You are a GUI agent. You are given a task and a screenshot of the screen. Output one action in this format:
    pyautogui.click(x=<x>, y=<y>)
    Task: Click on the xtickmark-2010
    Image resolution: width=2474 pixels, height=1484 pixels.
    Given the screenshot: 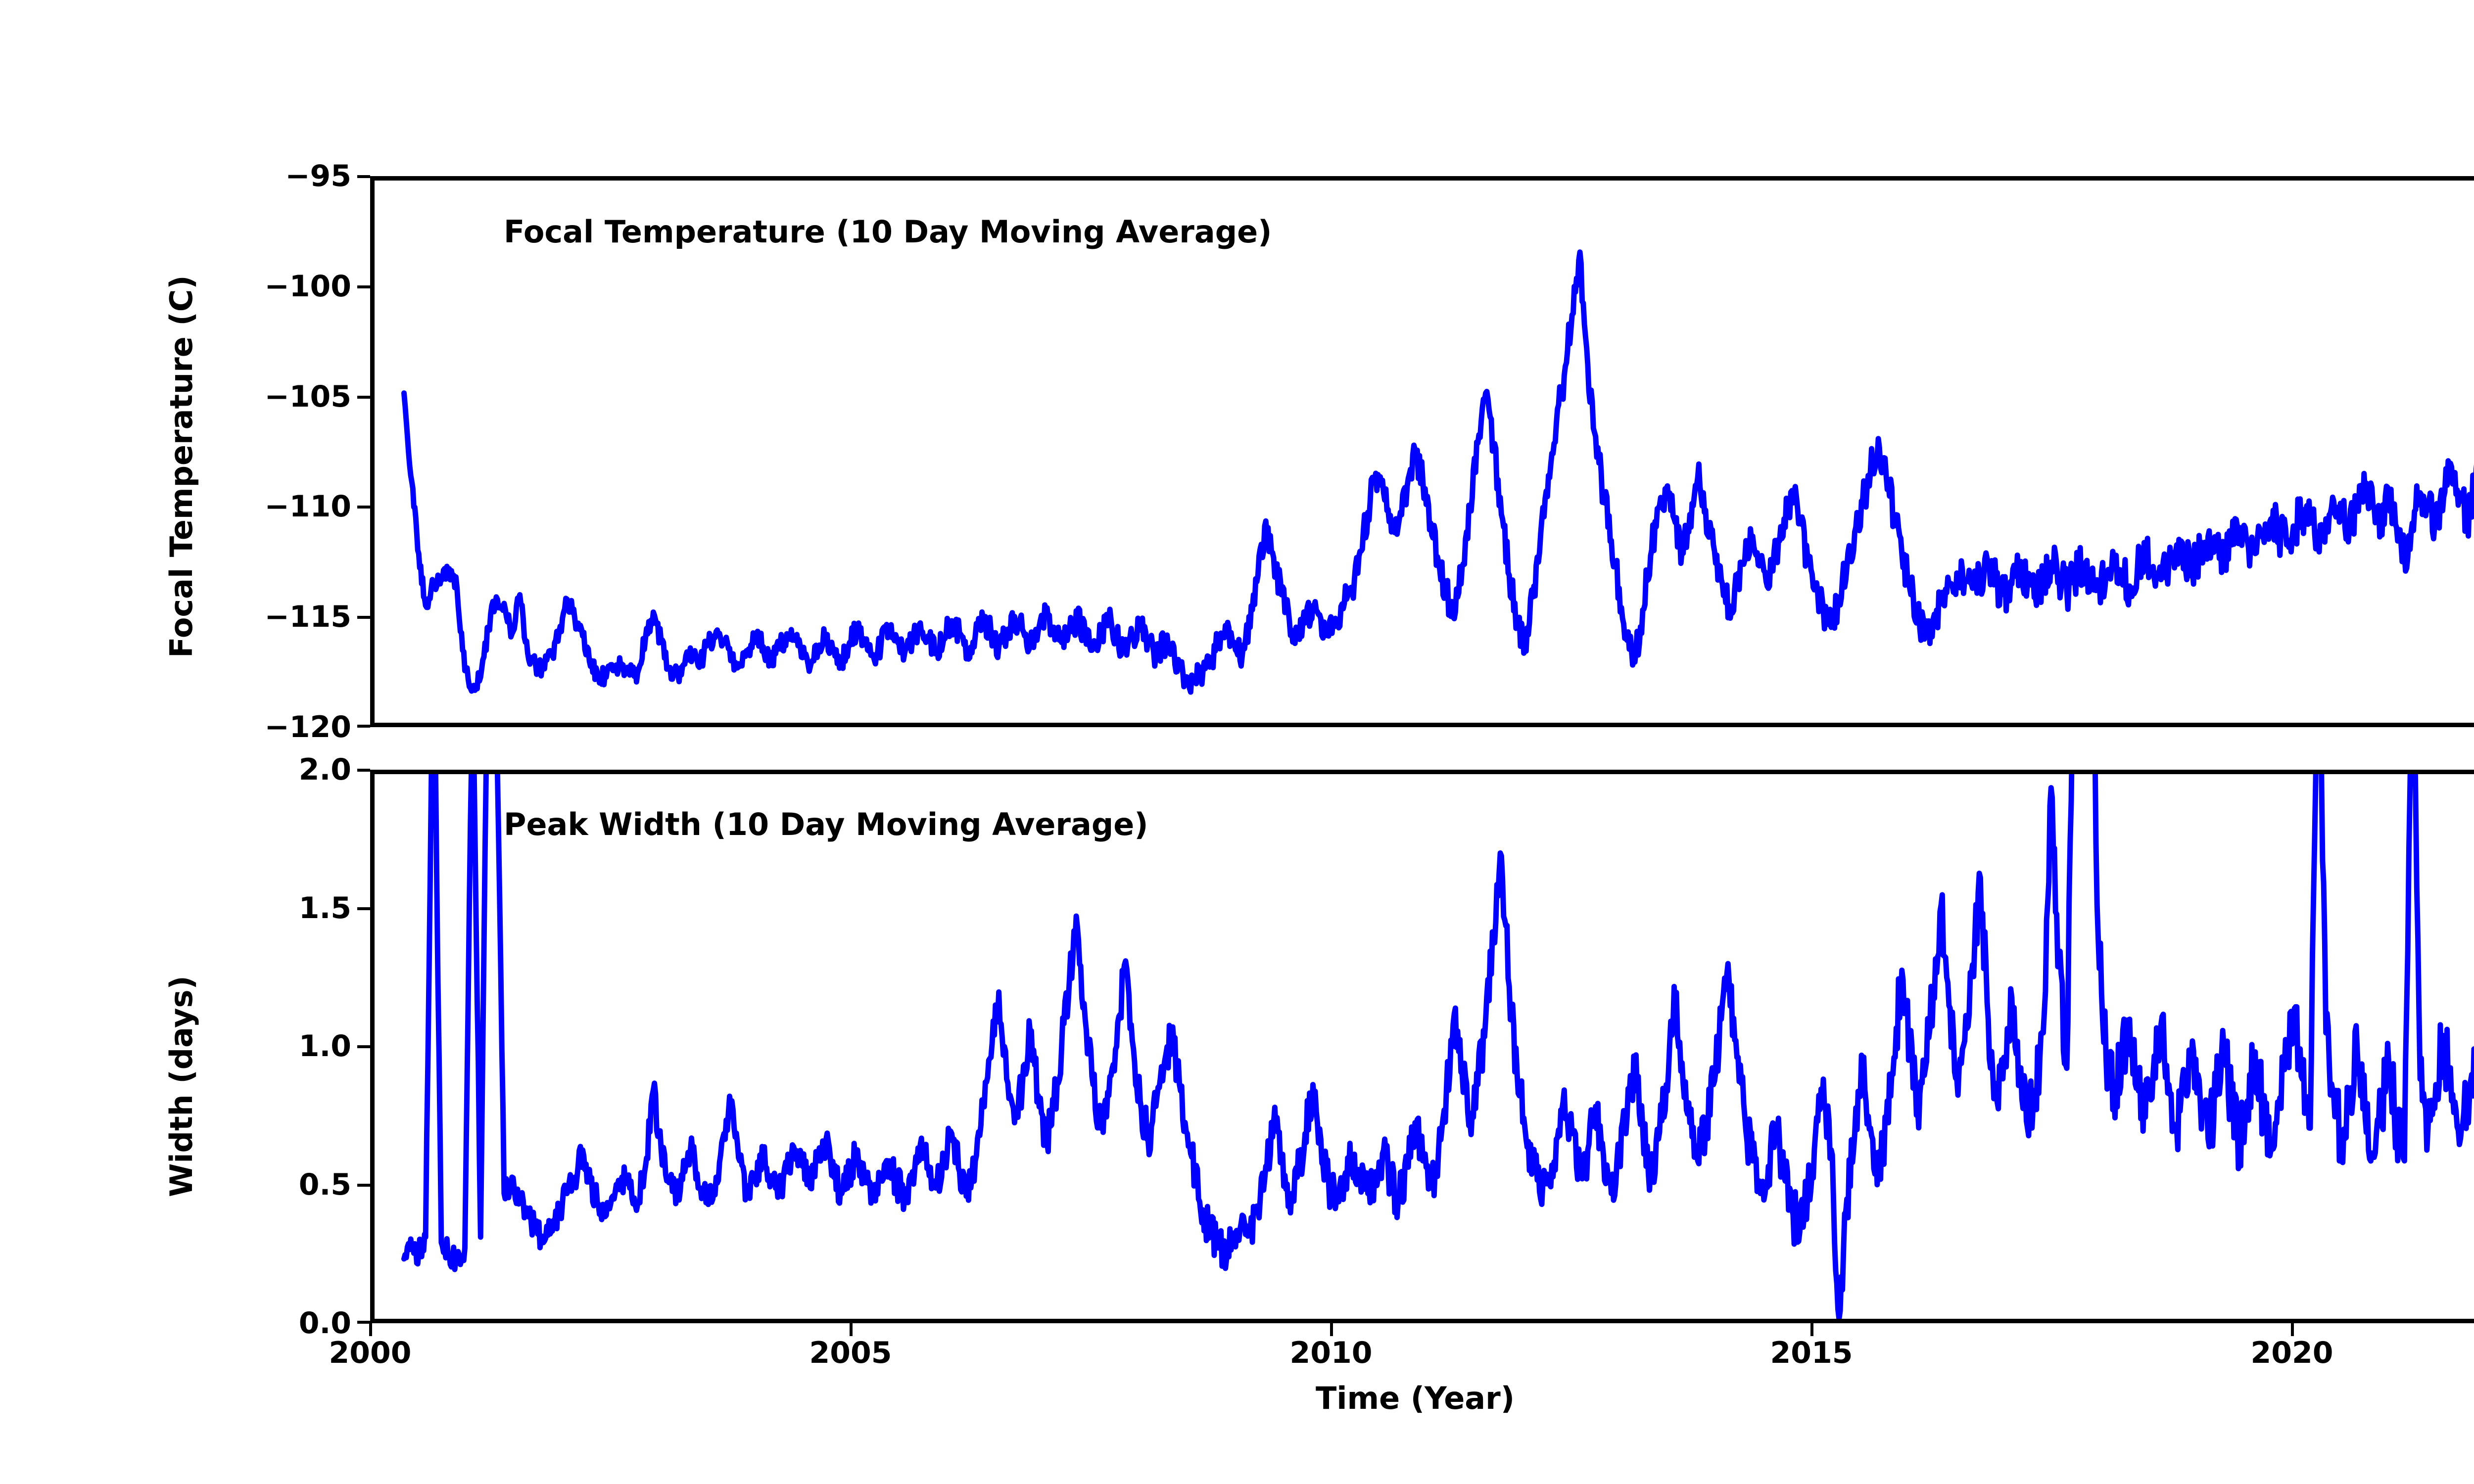 What is the action you would take?
    pyautogui.click(x=1332, y=1329)
    